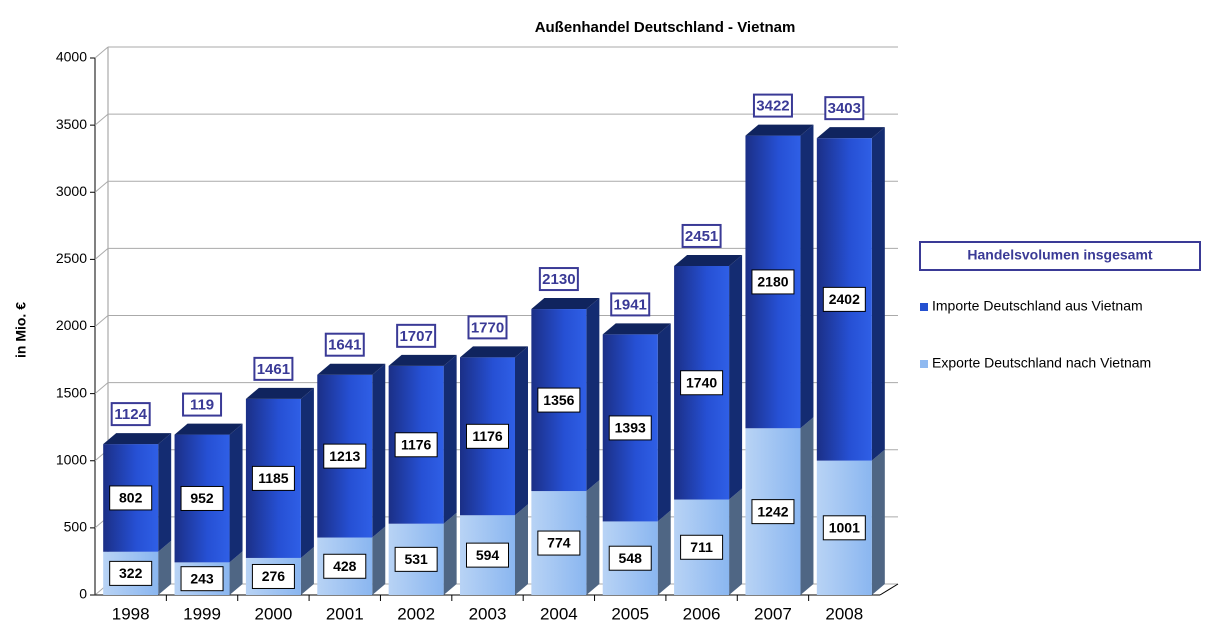 Image resolution: width=1220 pixels, height=632 pixels. What do you see at coordinates (71, 392) in the screenshot?
I see `y-tick-label: 1500` at bounding box center [71, 392].